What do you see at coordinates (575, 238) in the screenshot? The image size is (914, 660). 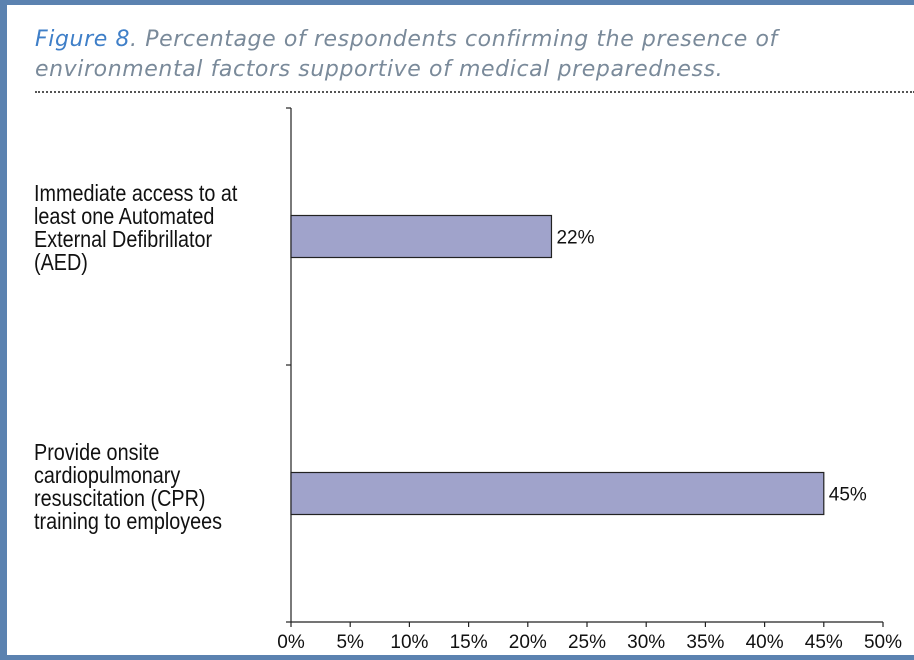 I see `bar-value-label: 22%` at bounding box center [575, 238].